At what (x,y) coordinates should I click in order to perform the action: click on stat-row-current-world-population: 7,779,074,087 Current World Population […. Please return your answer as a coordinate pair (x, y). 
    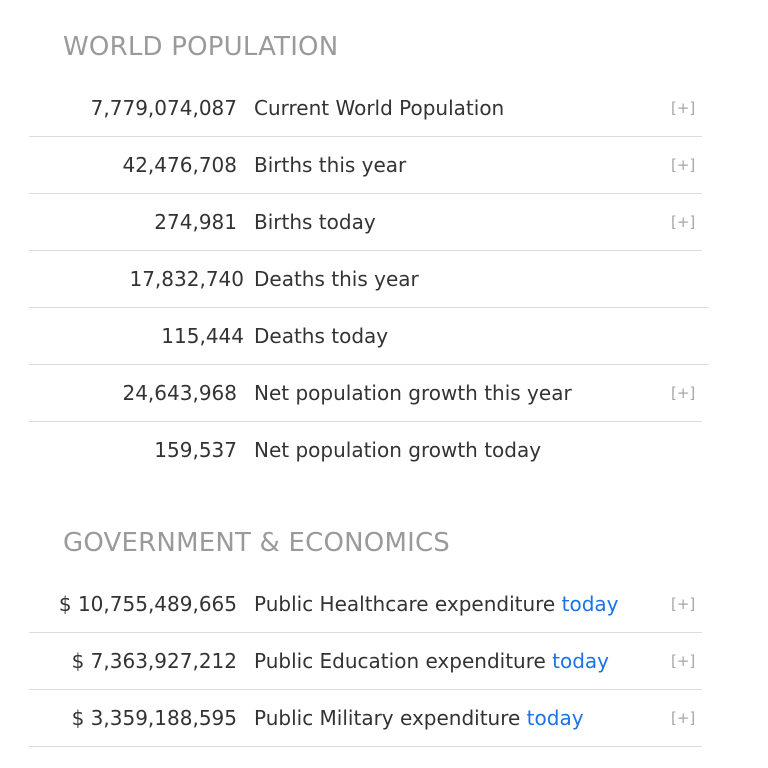
    Looking at the image, I should click on (365, 108).